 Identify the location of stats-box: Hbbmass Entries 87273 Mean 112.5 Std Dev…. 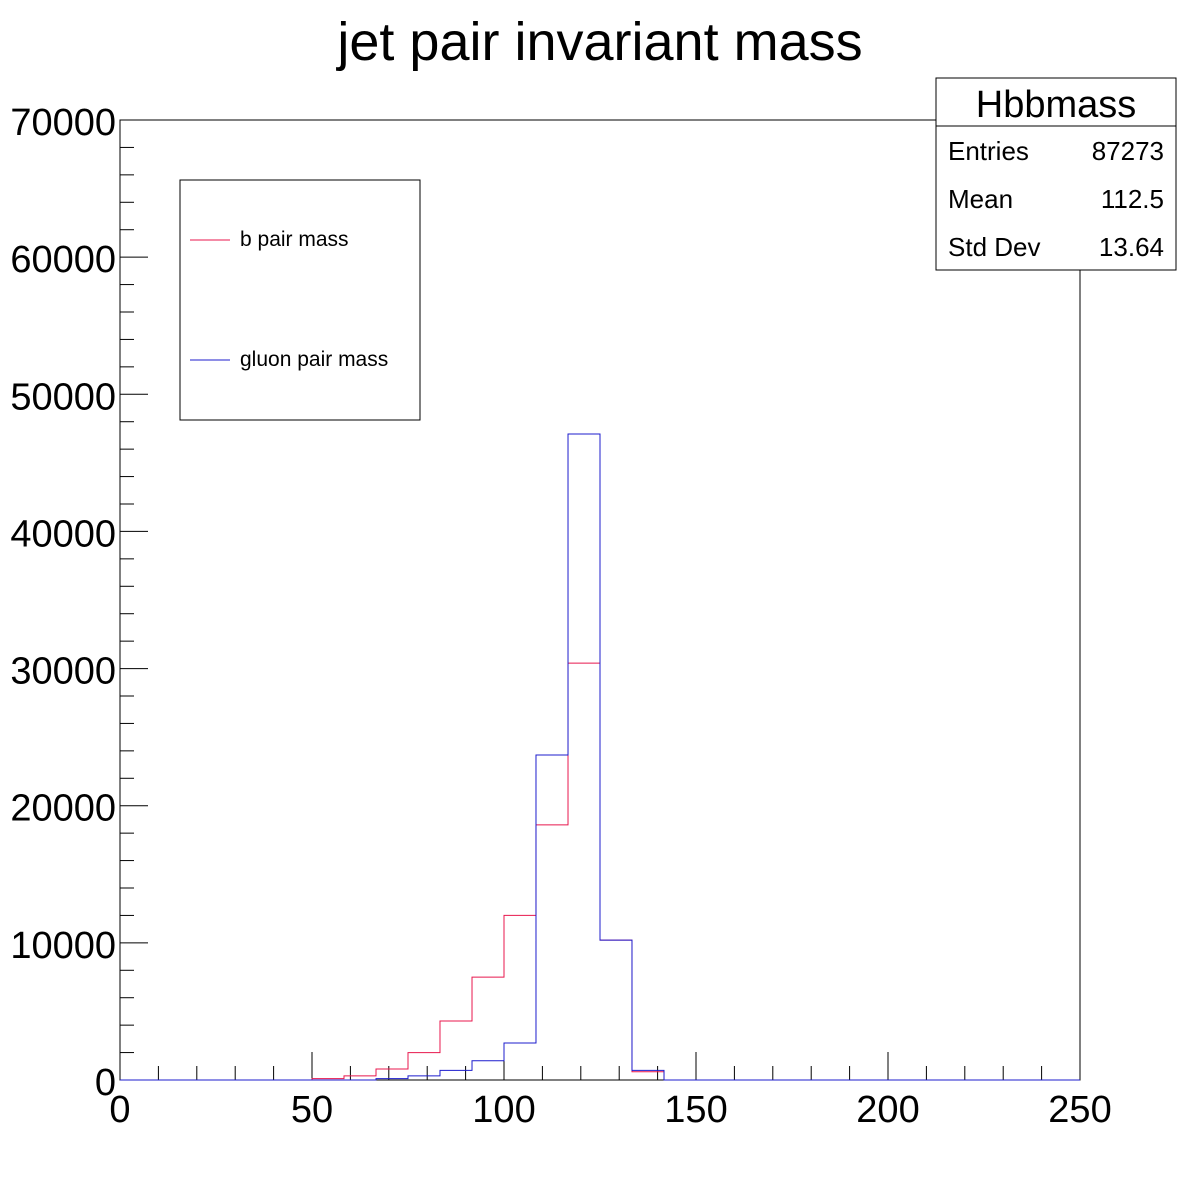
(1056, 174).